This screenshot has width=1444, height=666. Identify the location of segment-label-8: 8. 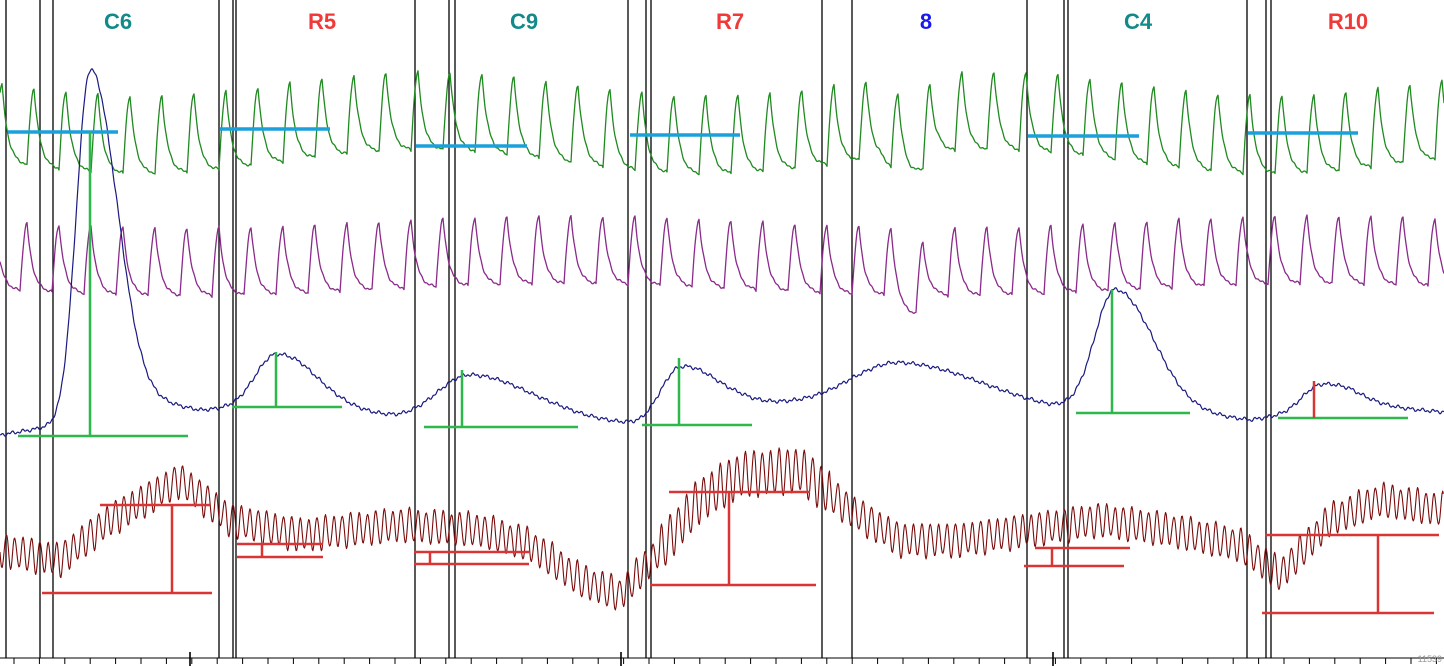
(926, 21).